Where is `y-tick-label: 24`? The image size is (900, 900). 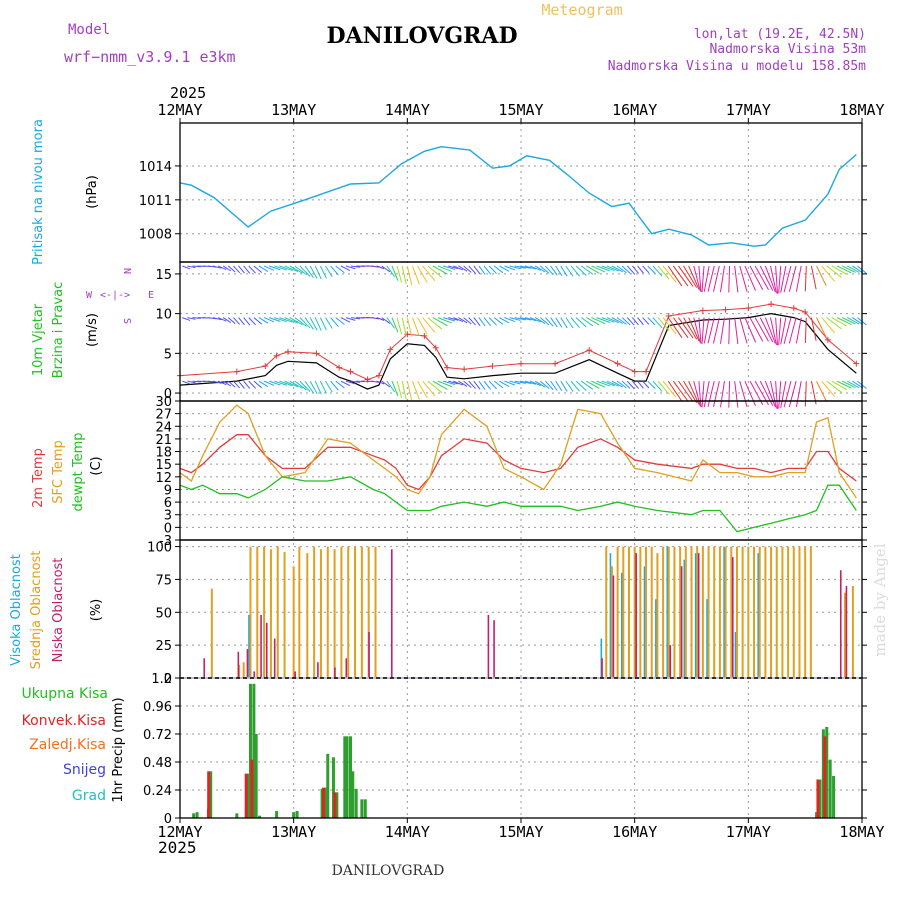 y-tick-label: 24 is located at coordinates (163, 427).